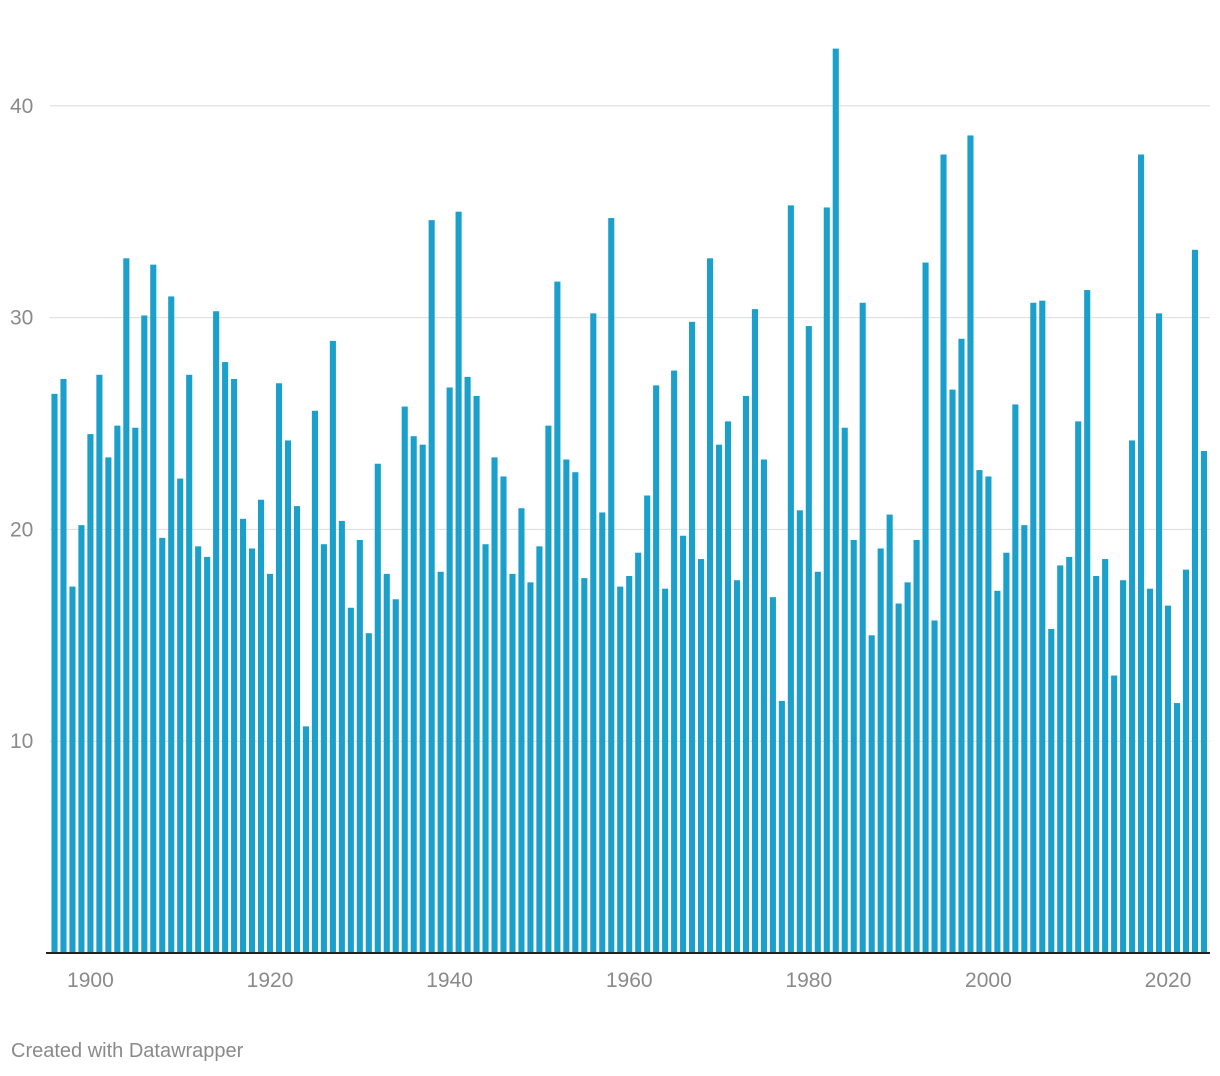 This screenshot has height=1076, width=1220. What do you see at coordinates (503, 714) in the screenshot?
I see `bar-1946` at bounding box center [503, 714].